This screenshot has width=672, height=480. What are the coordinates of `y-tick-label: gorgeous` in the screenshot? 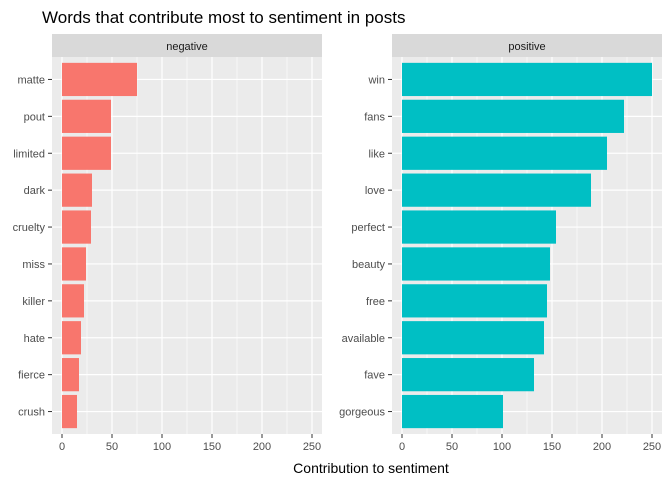 It's located at (362, 413).